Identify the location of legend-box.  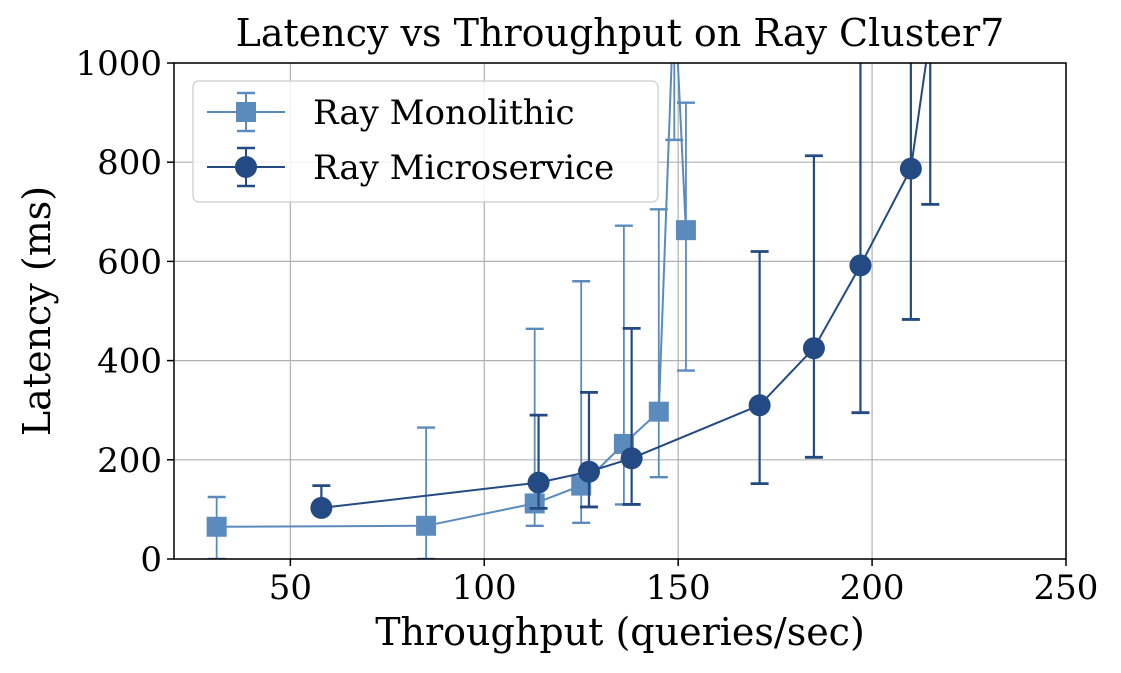
(425, 141).